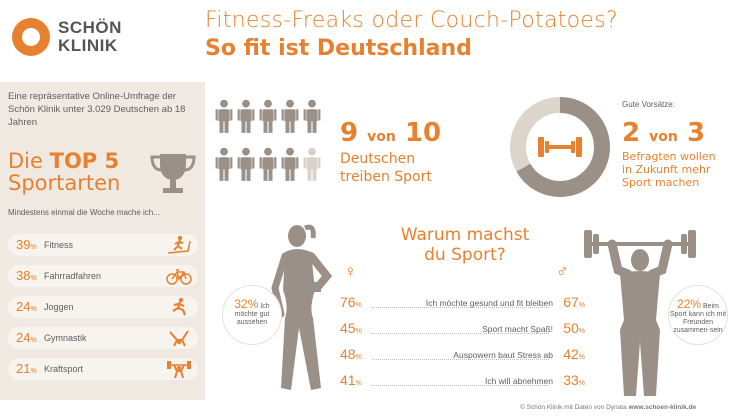 Image resolution: width=740 pixels, height=420 pixels. I want to click on goals-label: Gute Vorsätze:, so click(648, 104).